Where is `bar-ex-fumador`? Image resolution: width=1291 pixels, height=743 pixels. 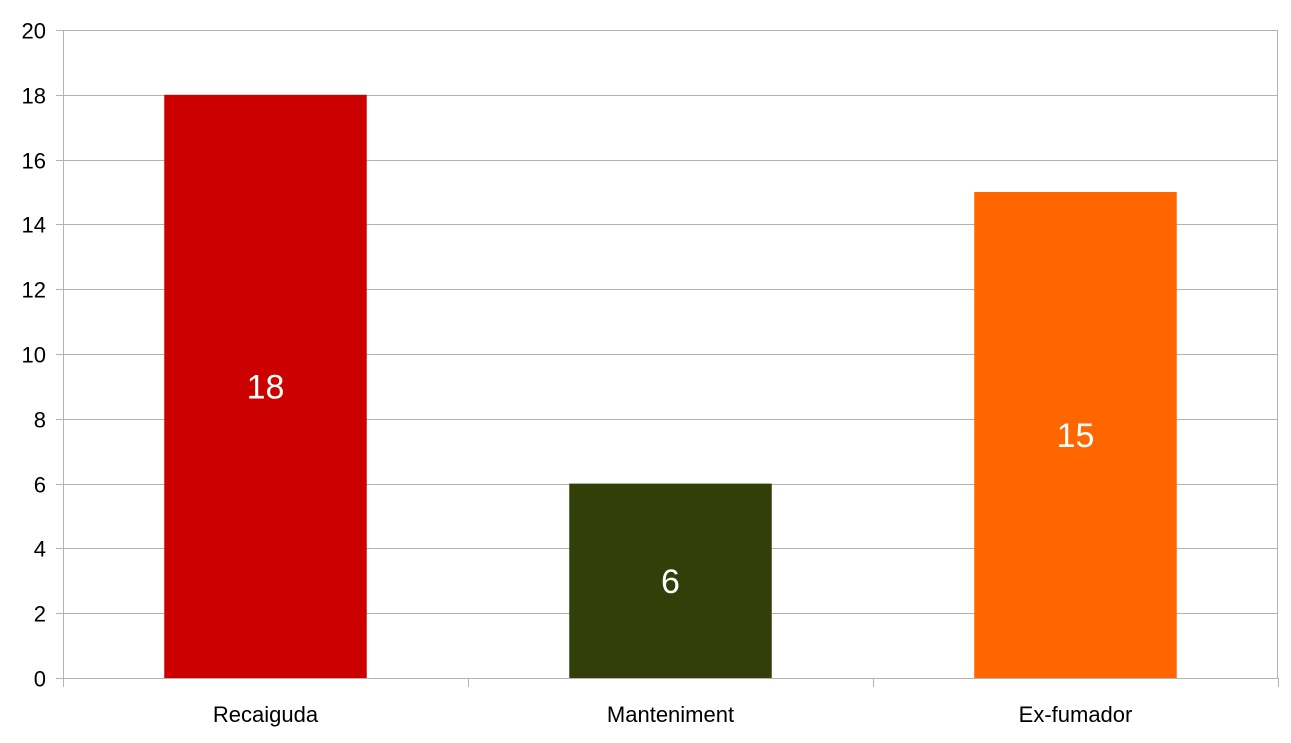
bar-ex-fumador is located at coordinates (1075, 435).